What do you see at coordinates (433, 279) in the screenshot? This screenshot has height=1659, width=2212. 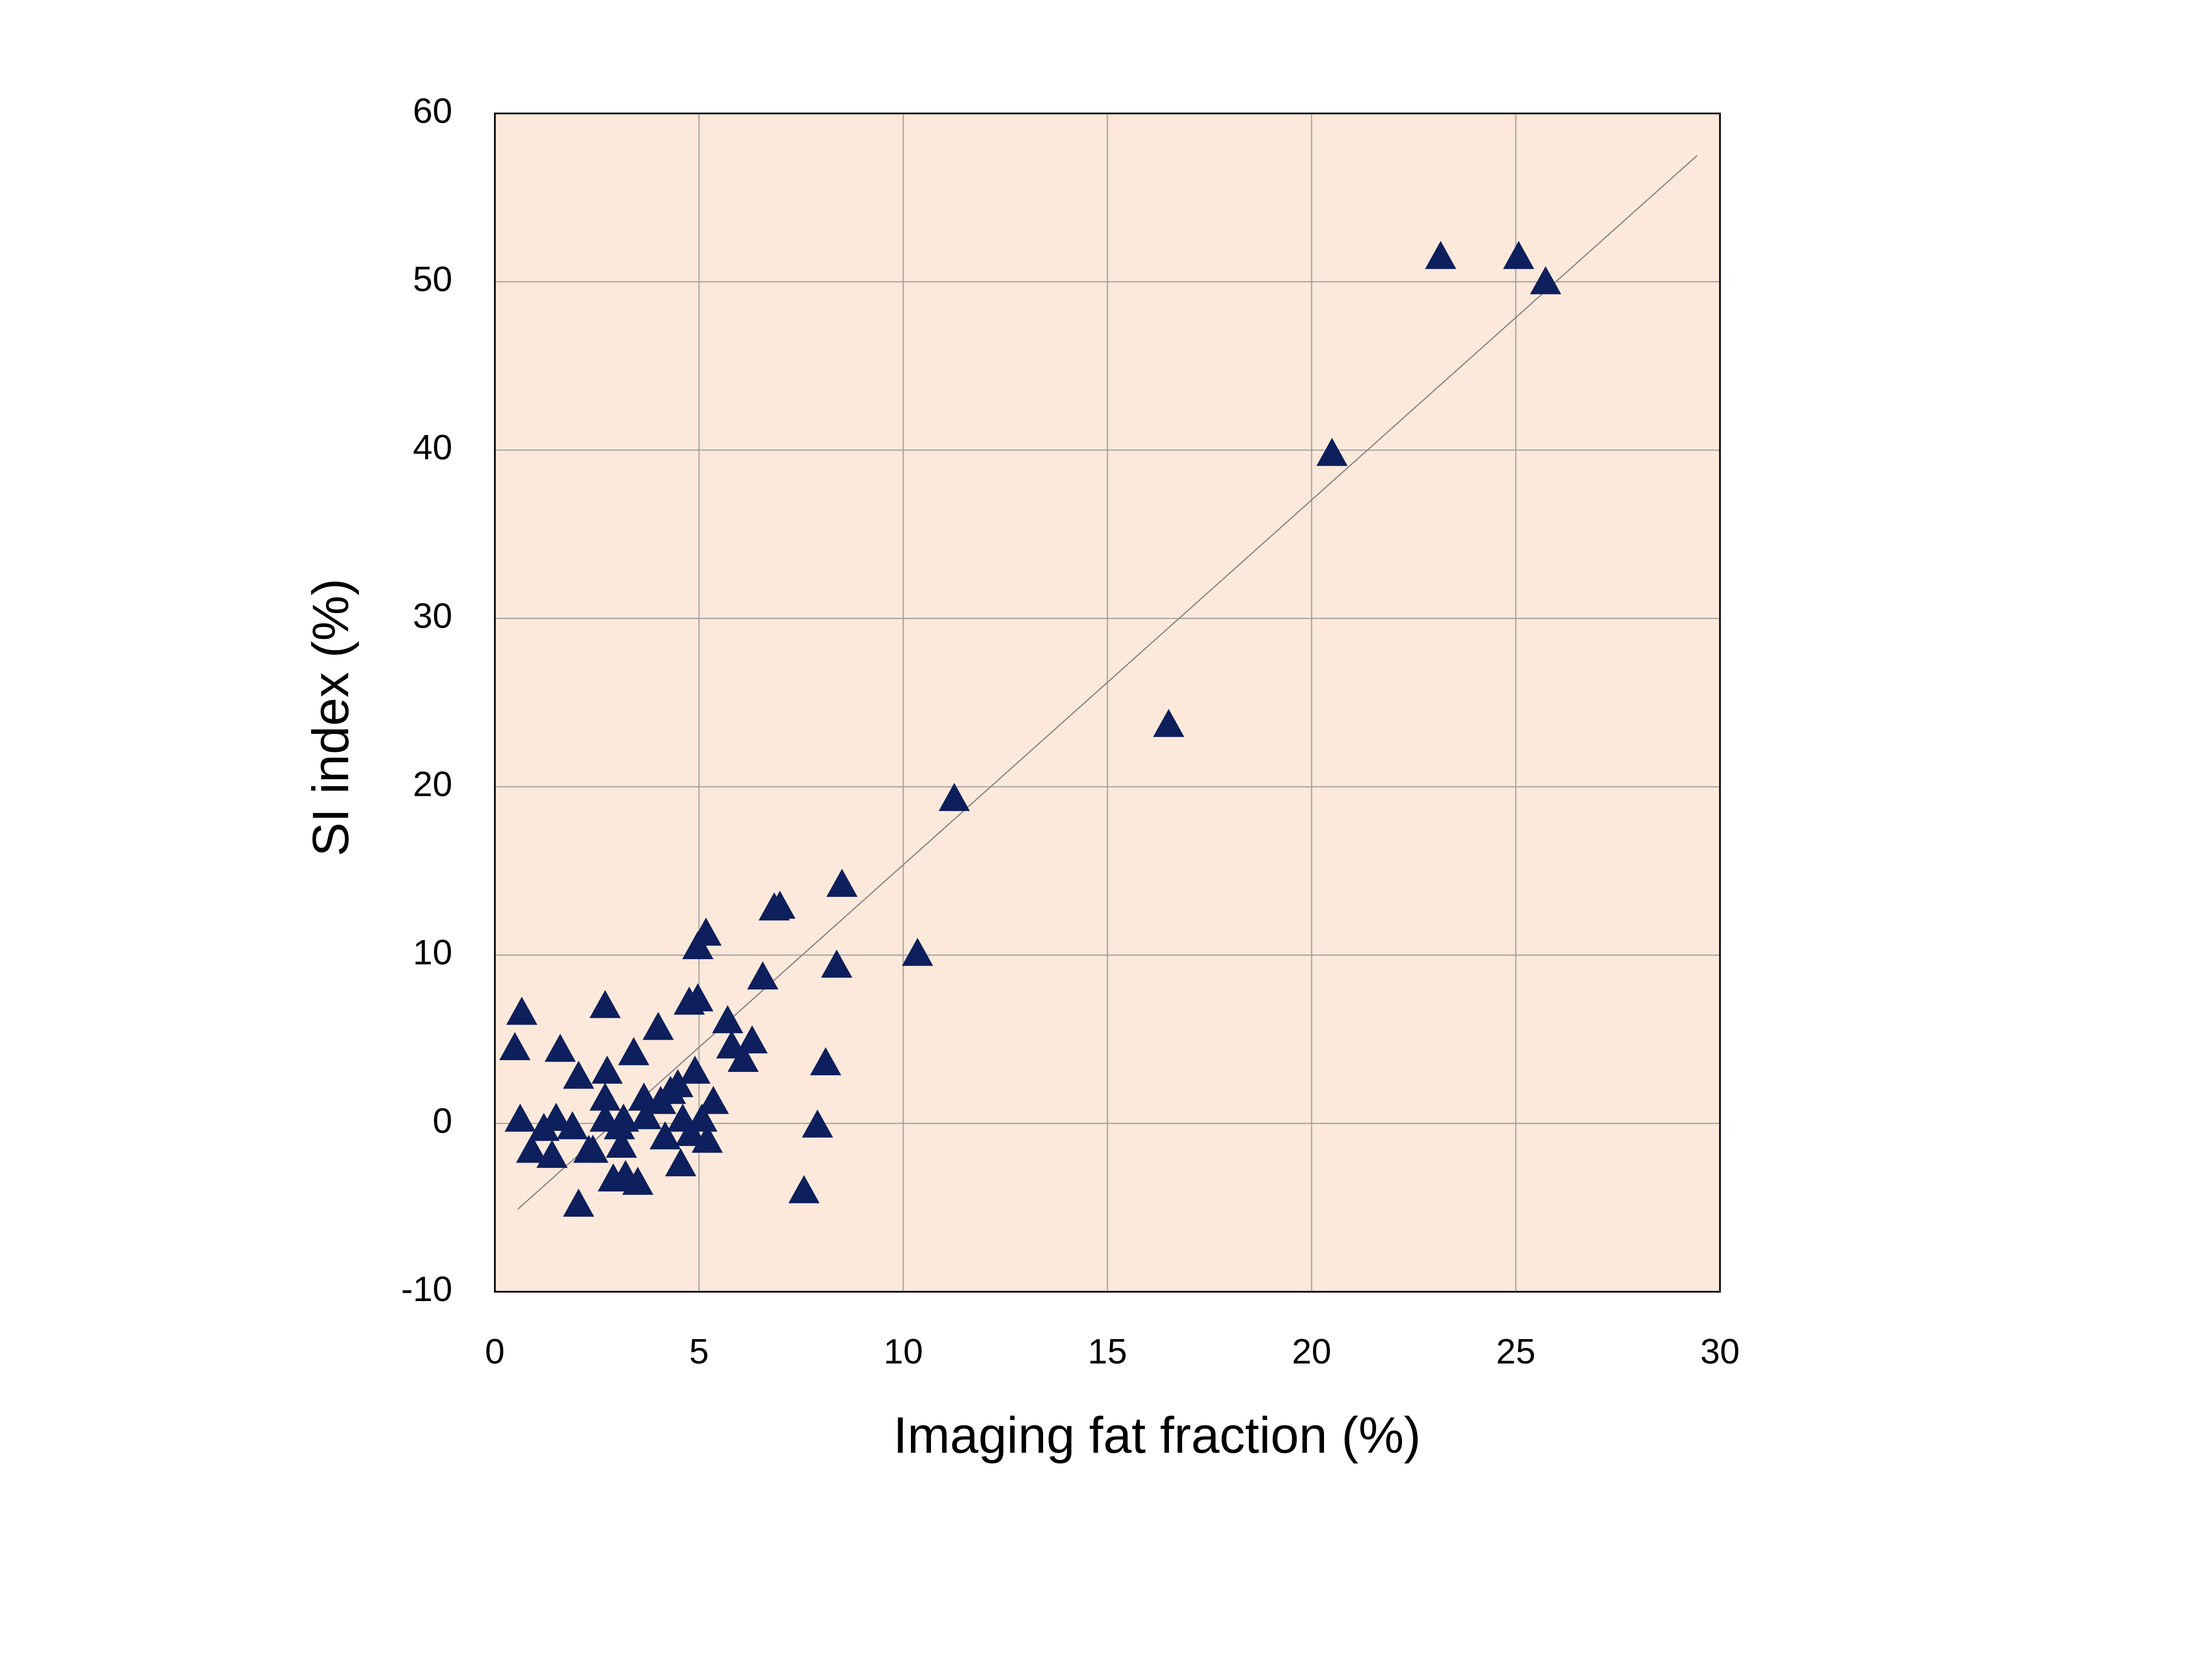 I see `y-tick-label: 50` at bounding box center [433, 279].